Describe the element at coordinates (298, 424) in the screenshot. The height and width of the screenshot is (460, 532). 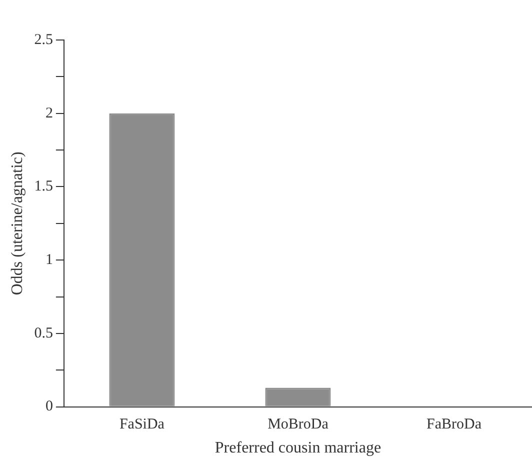
I see `x-tick-label: MoBroDa` at that location.